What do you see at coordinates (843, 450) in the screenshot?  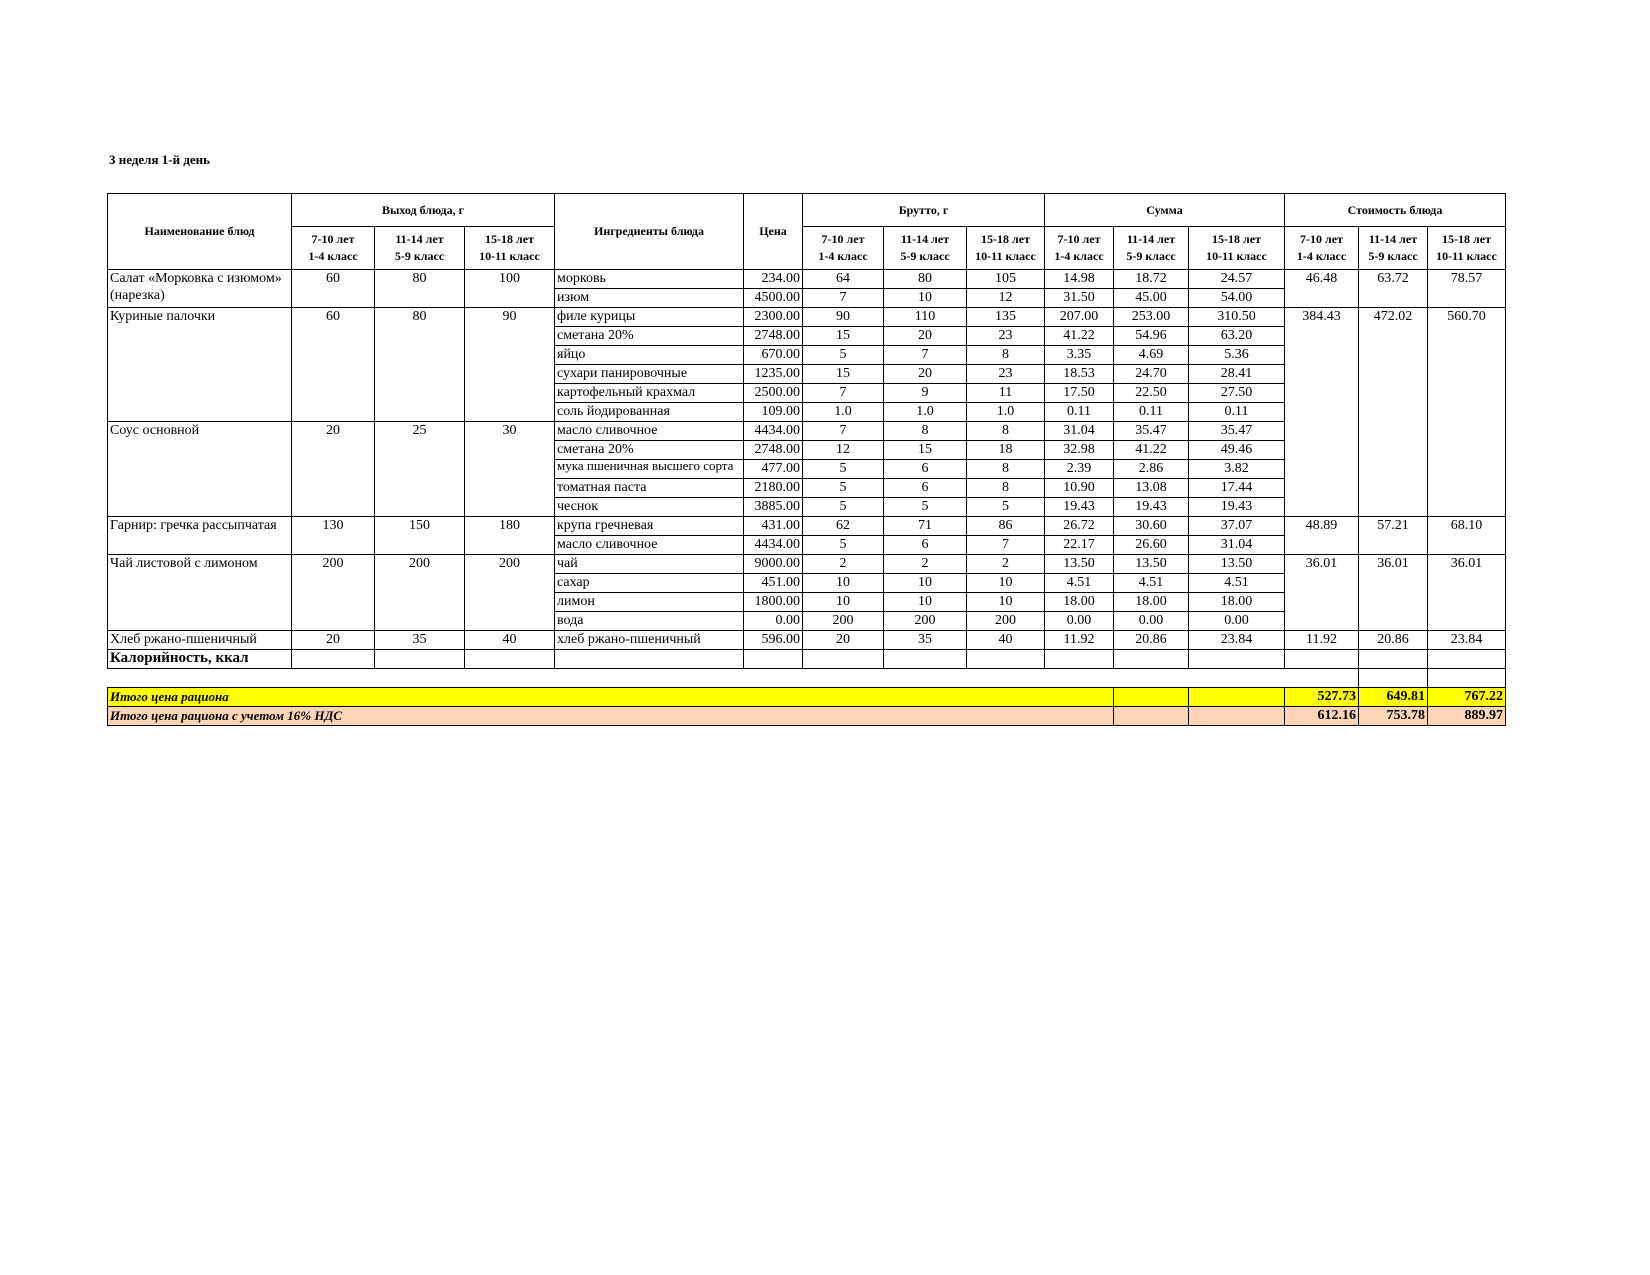 I see `ingredient-brutto: 12` at bounding box center [843, 450].